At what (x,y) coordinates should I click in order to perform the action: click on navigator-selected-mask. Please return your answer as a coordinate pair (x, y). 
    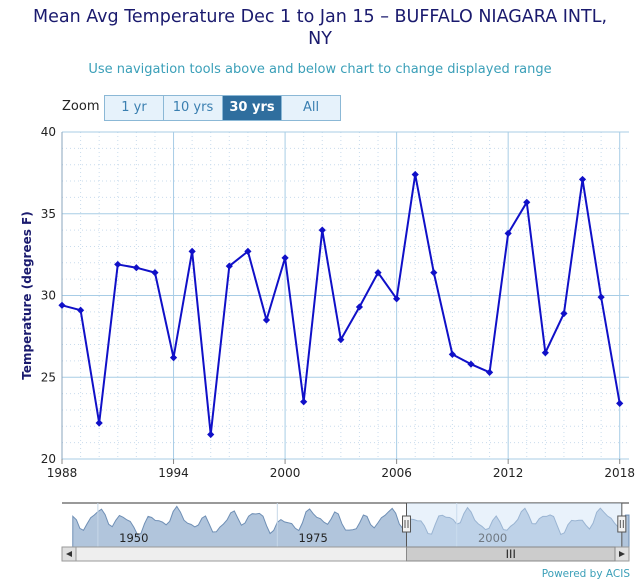
    Looking at the image, I should click on (514, 525).